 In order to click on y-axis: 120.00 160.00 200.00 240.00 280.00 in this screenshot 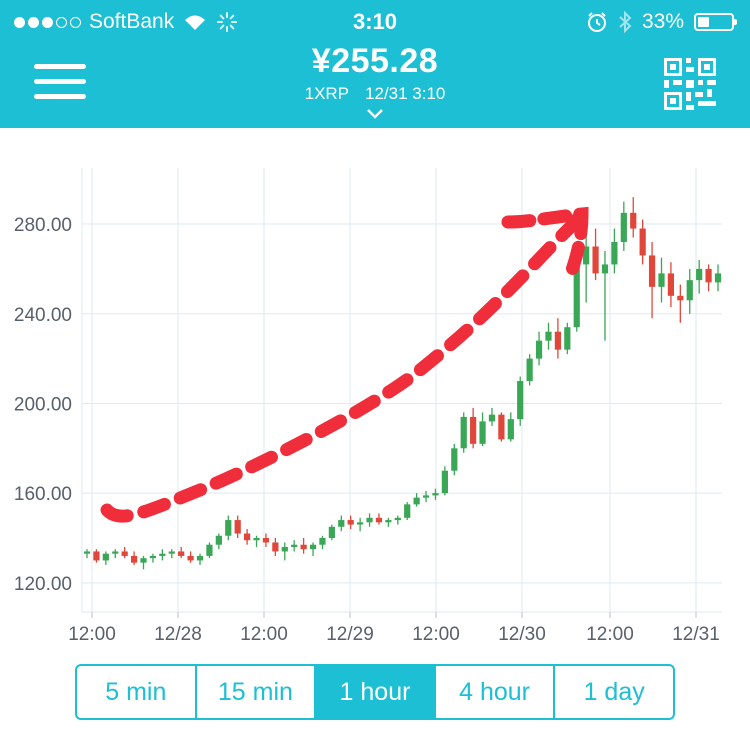, I will do `click(43, 405)`.